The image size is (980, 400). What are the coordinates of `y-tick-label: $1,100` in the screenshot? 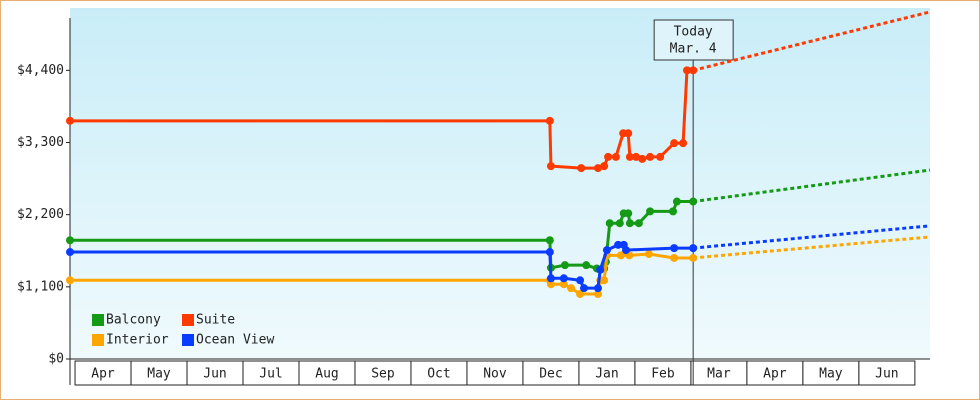 It's located at (40, 286).